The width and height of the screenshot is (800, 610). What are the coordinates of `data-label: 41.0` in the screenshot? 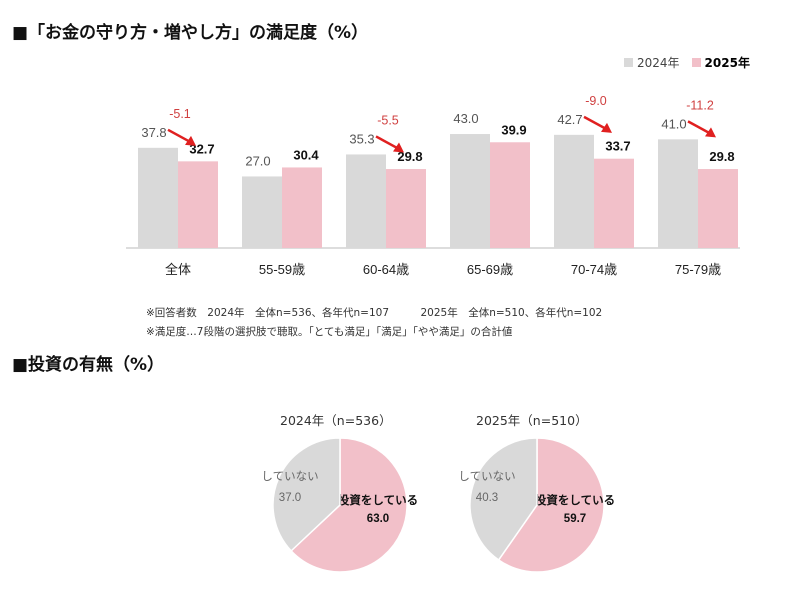 It's located at (673, 123).